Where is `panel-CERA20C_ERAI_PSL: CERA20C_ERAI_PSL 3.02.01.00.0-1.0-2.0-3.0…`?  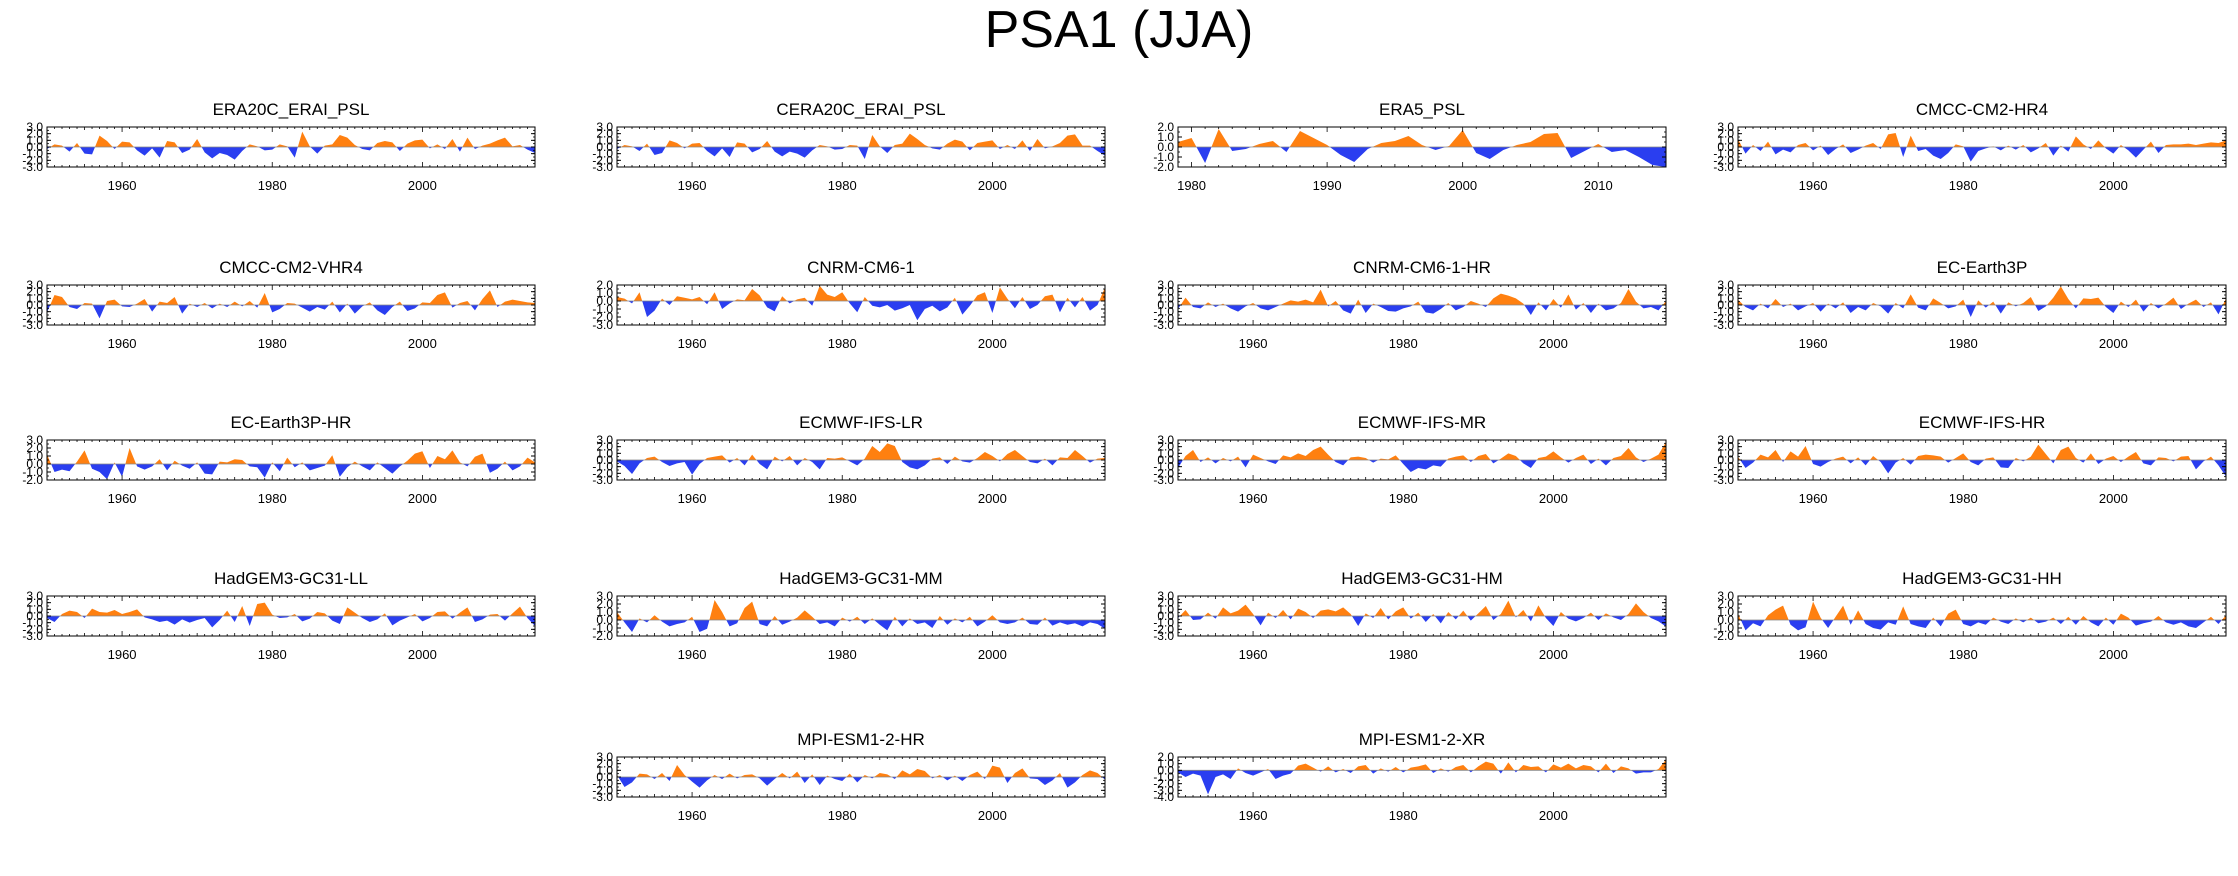
panel-CERA20C_ERAI_PSL: CERA20C_ERAI_PSL 3.02.01.00.0-1.0-2.0-3.0… is located at coordinates (849, 146).